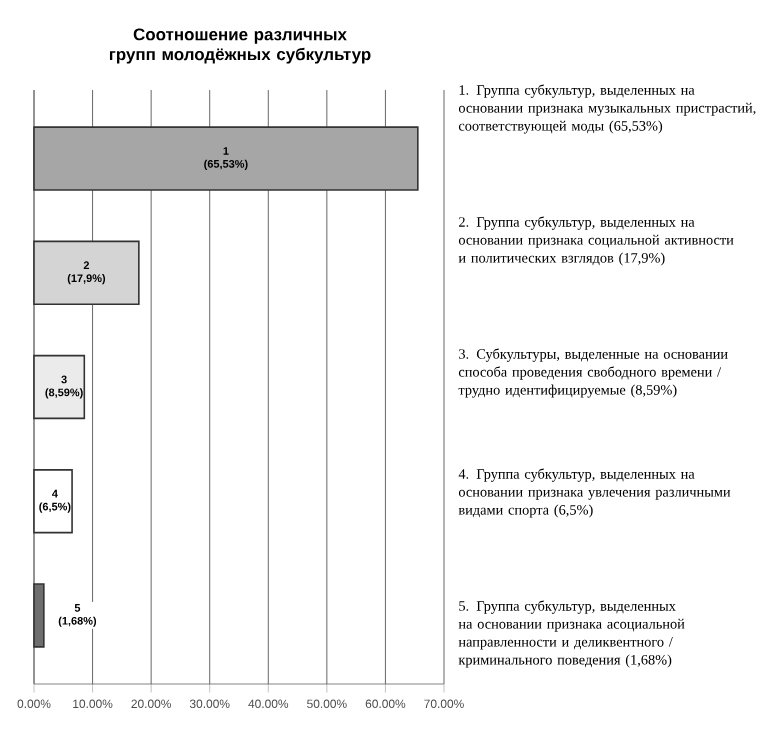 The height and width of the screenshot is (730, 764). I want to click on chart-title: Соотношение различных групп молодёжных субкультур, so click(240, 46).